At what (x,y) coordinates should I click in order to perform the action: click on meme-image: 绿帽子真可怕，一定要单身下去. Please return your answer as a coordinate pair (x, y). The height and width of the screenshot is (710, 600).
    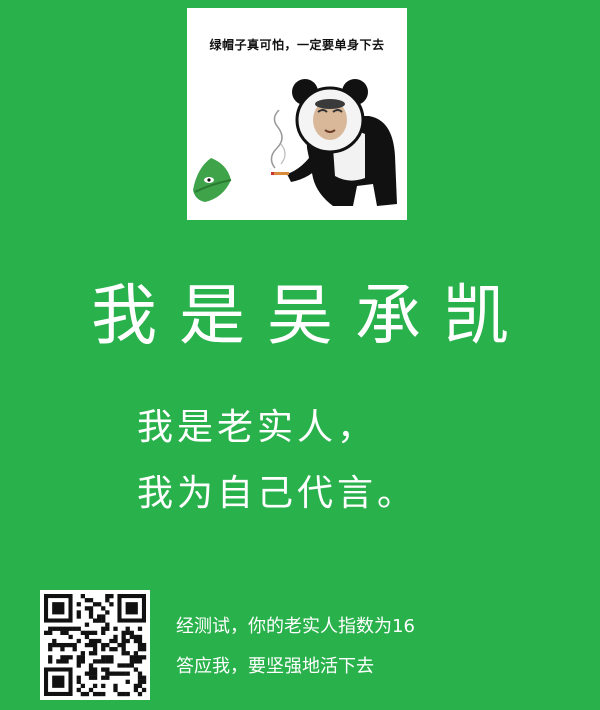
    Looking at the image, I should click on (297, 114).